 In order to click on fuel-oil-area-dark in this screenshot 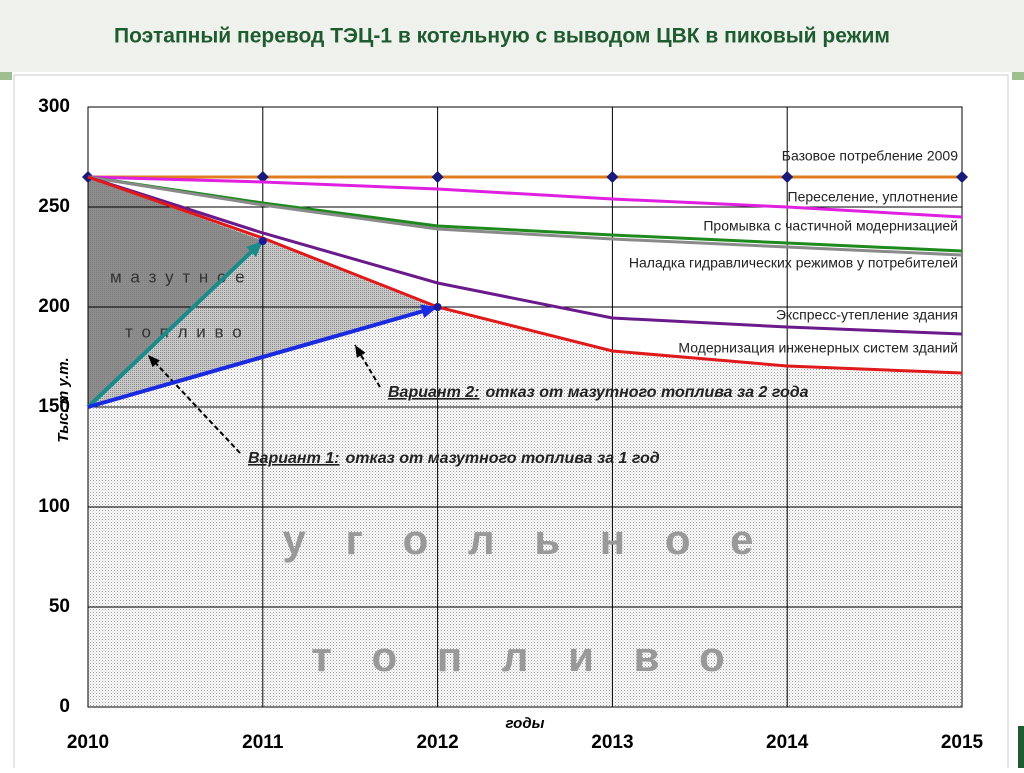, I will do `click(175, 292)`.